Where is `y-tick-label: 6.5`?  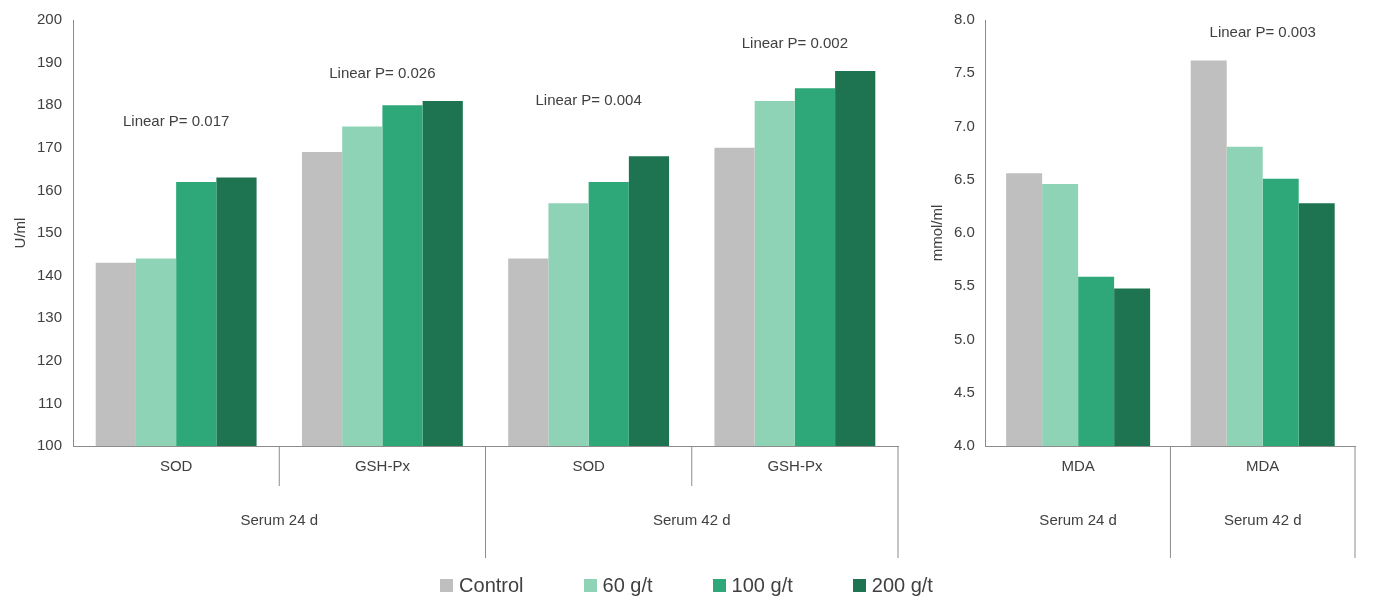
y-tick-label: 6.5 is located at coordinates (964, 178).